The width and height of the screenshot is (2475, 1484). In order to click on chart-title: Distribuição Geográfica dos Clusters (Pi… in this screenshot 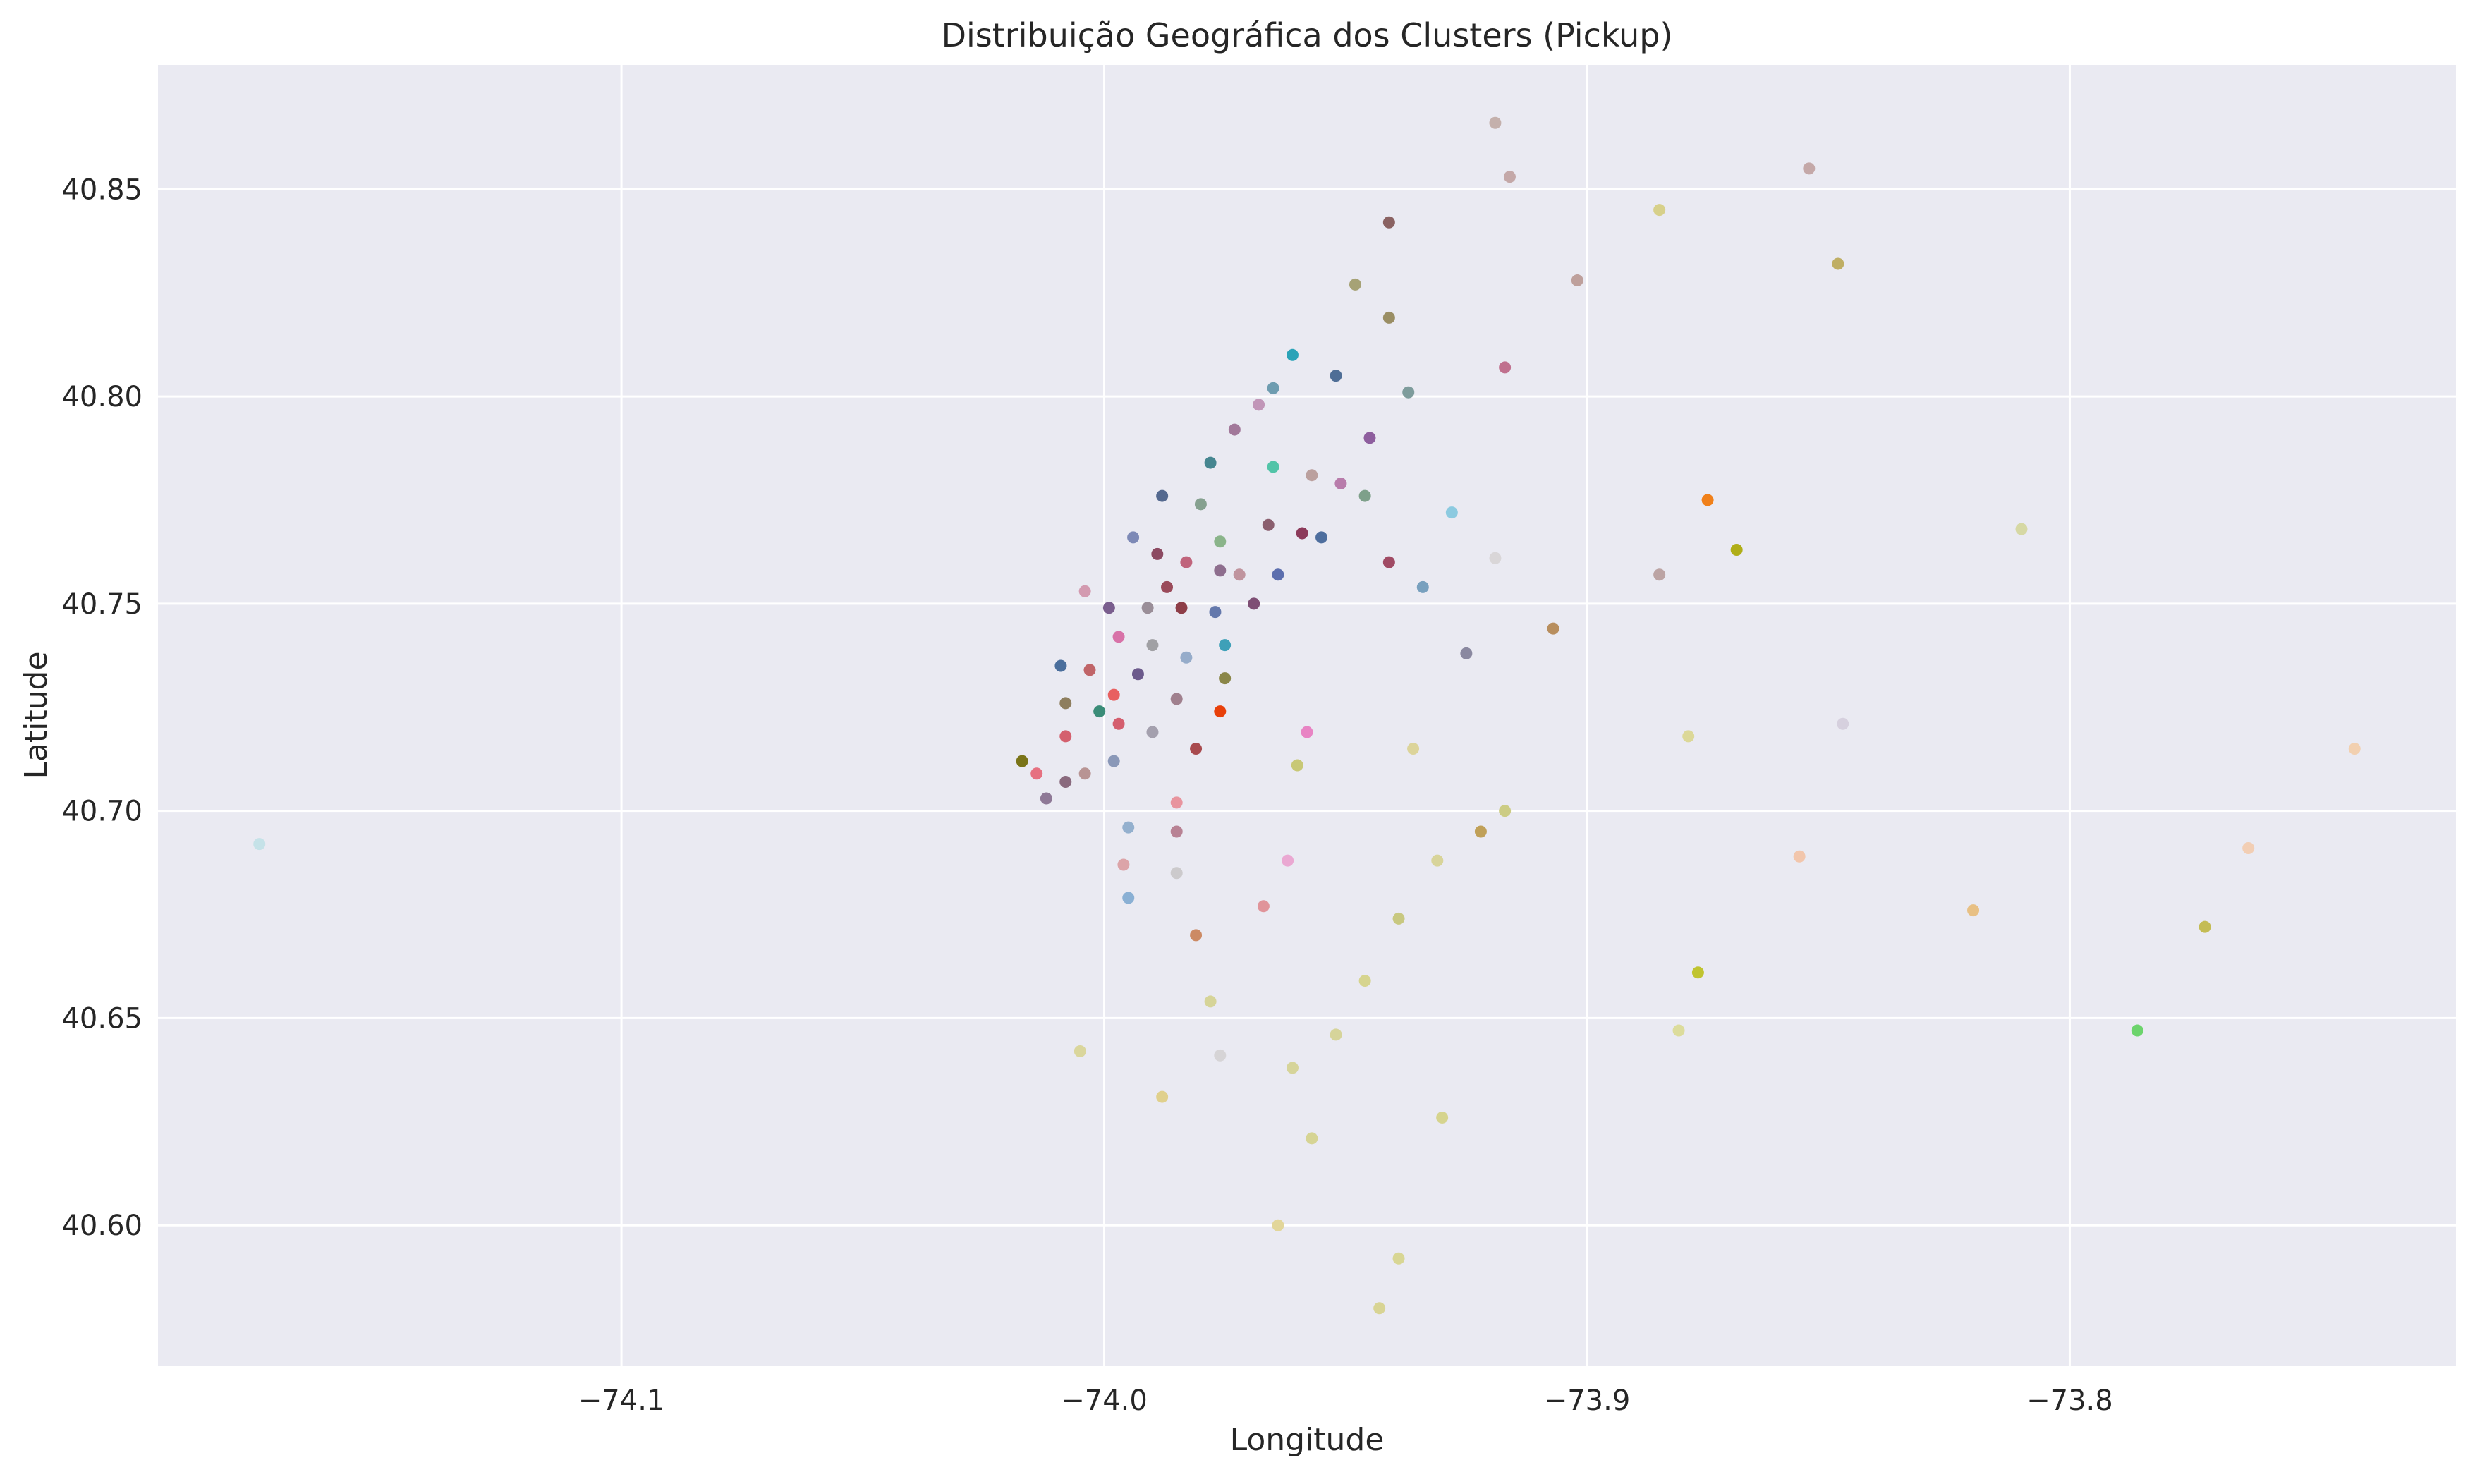, I will do `click(1307, 35)`.